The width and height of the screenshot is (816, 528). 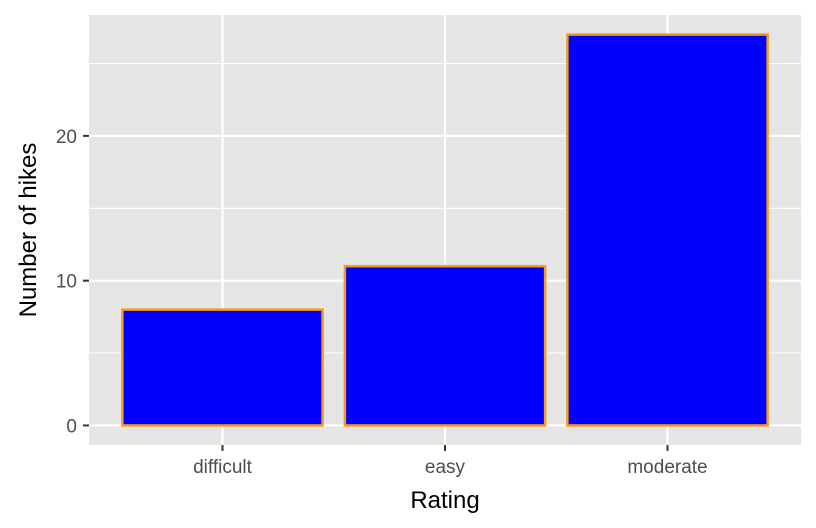 What do you see at coordinates (445, 345) in the screenshot?
I see `bar-easy` at bounding box center [445, 345].